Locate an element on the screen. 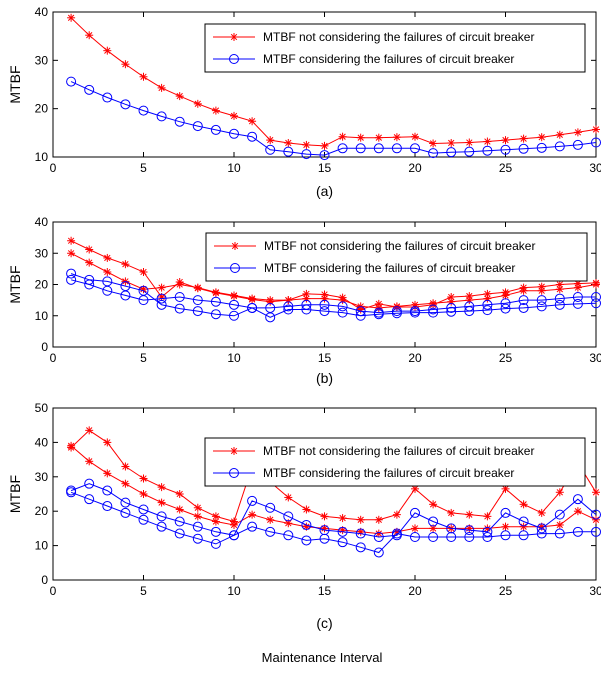 This screenshot has width=601, height=675. legend-marker is located at coordinates (234, 37).